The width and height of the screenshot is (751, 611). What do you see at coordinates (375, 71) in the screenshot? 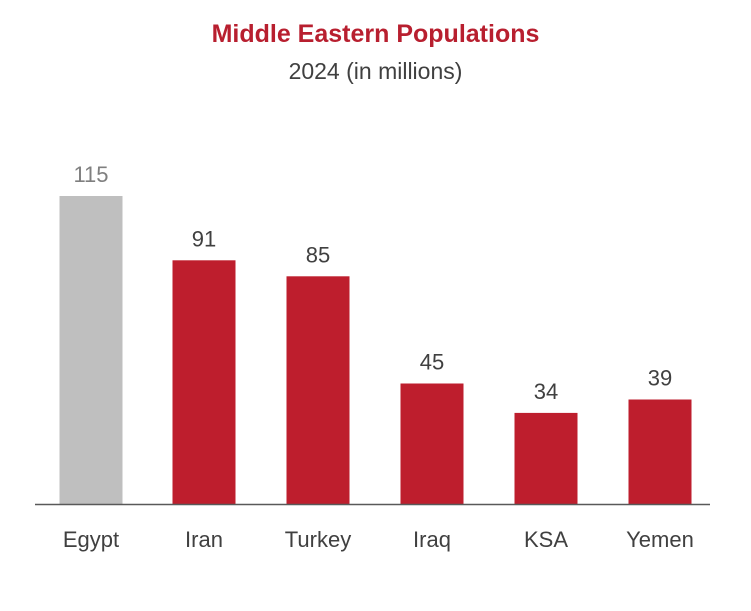
I see `chart-subtitle: 2024 (in millions)` at bounding box center [375, 71].